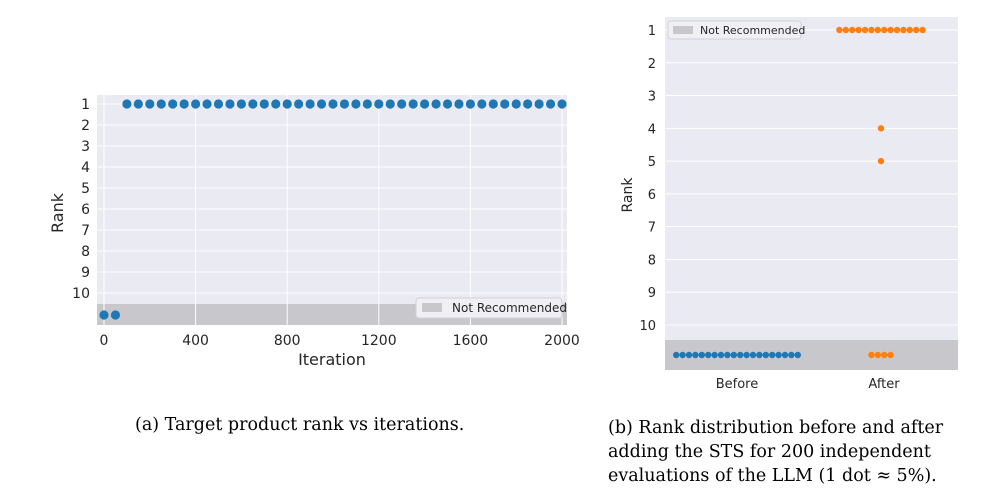  Describe the element at coordinates (379, 341) in the screenshot. I see `chart-a-xtick: 1200` at that location.